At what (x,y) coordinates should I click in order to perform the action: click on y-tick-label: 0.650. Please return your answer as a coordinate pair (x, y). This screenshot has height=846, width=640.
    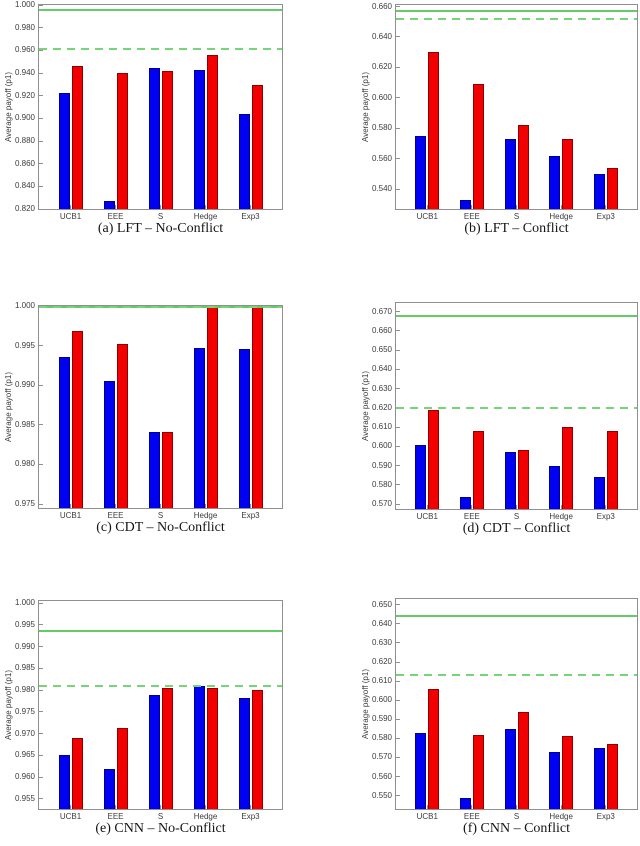
    Looking at the image, I should click on (381, 604).